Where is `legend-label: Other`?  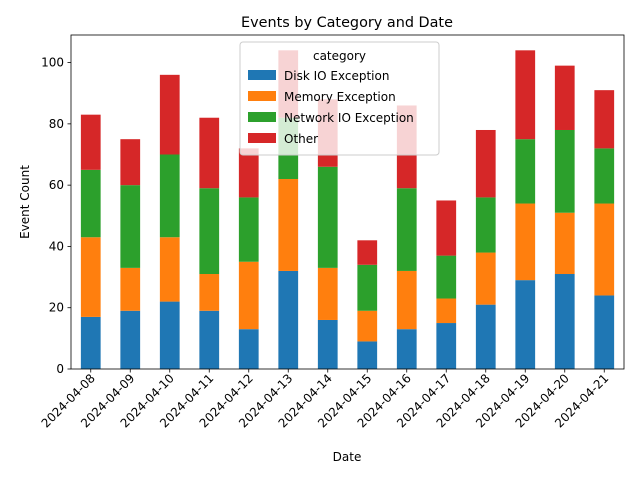
legend-label: Other is located at coordinates (301, 139).